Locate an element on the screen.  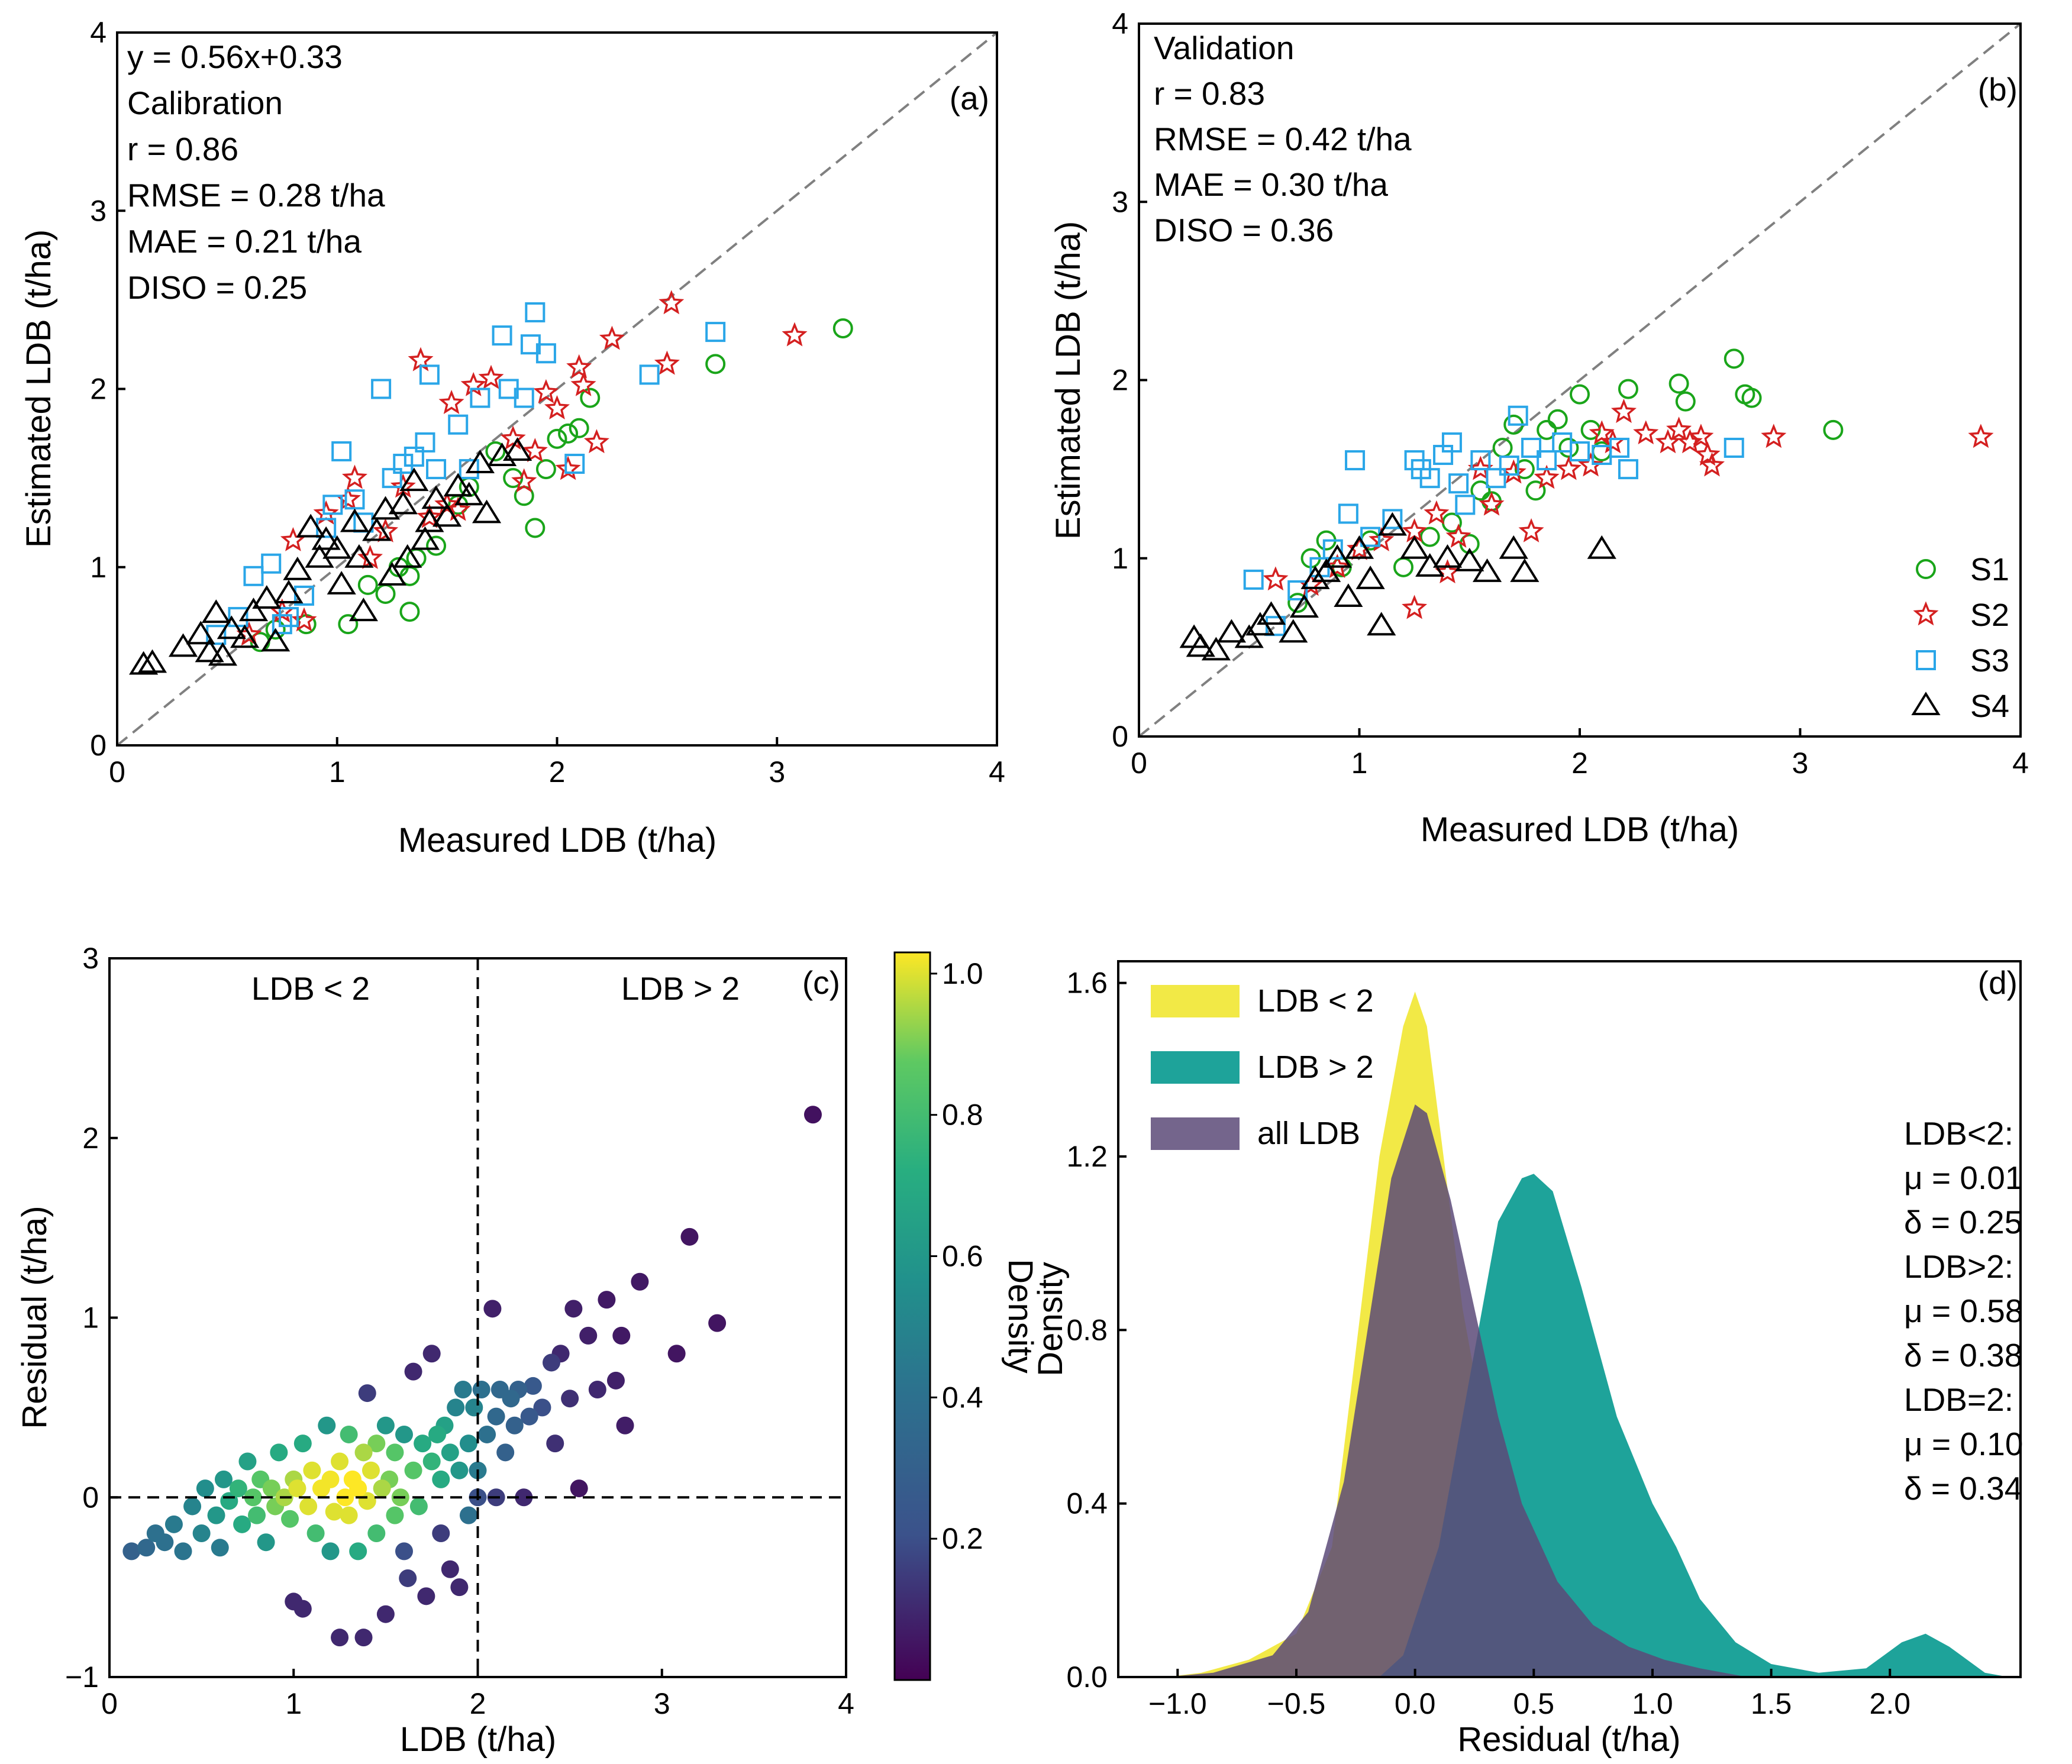
region-label-low: LDB < 2 is located at coordinates (311, 988).